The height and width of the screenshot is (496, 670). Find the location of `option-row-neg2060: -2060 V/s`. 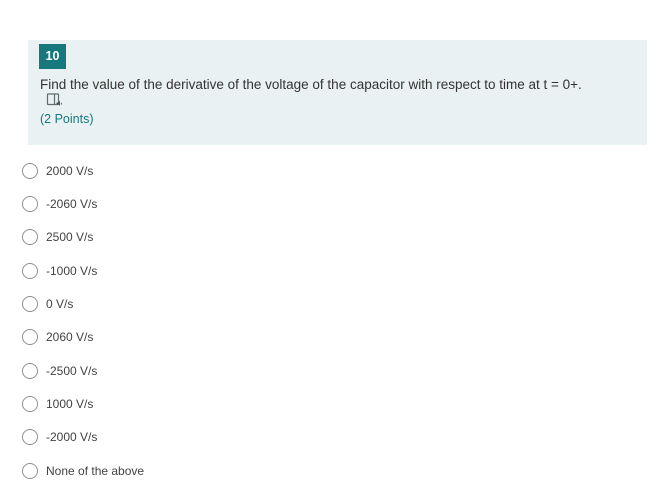

option-row-neg2060: -2060 V/s is located at coordinates (332, 203).